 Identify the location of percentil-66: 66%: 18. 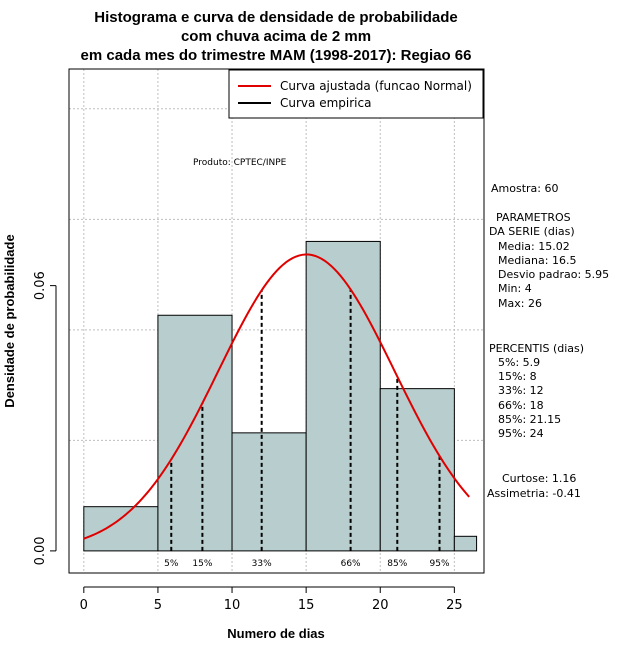
(521, 405).